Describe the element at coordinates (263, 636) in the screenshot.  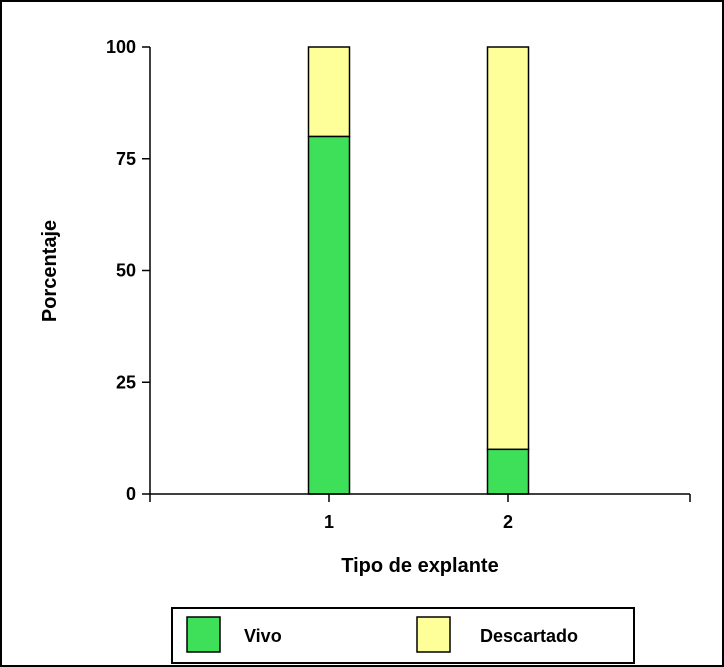
I see `legend-label-vivo: Vivo` at that location.